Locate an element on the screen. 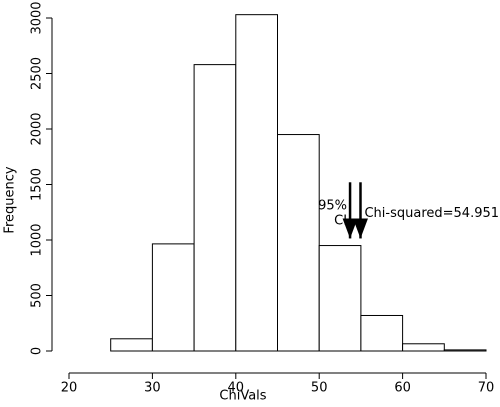  x-axis-label: ChiVals is located at coordinates (242, 396).